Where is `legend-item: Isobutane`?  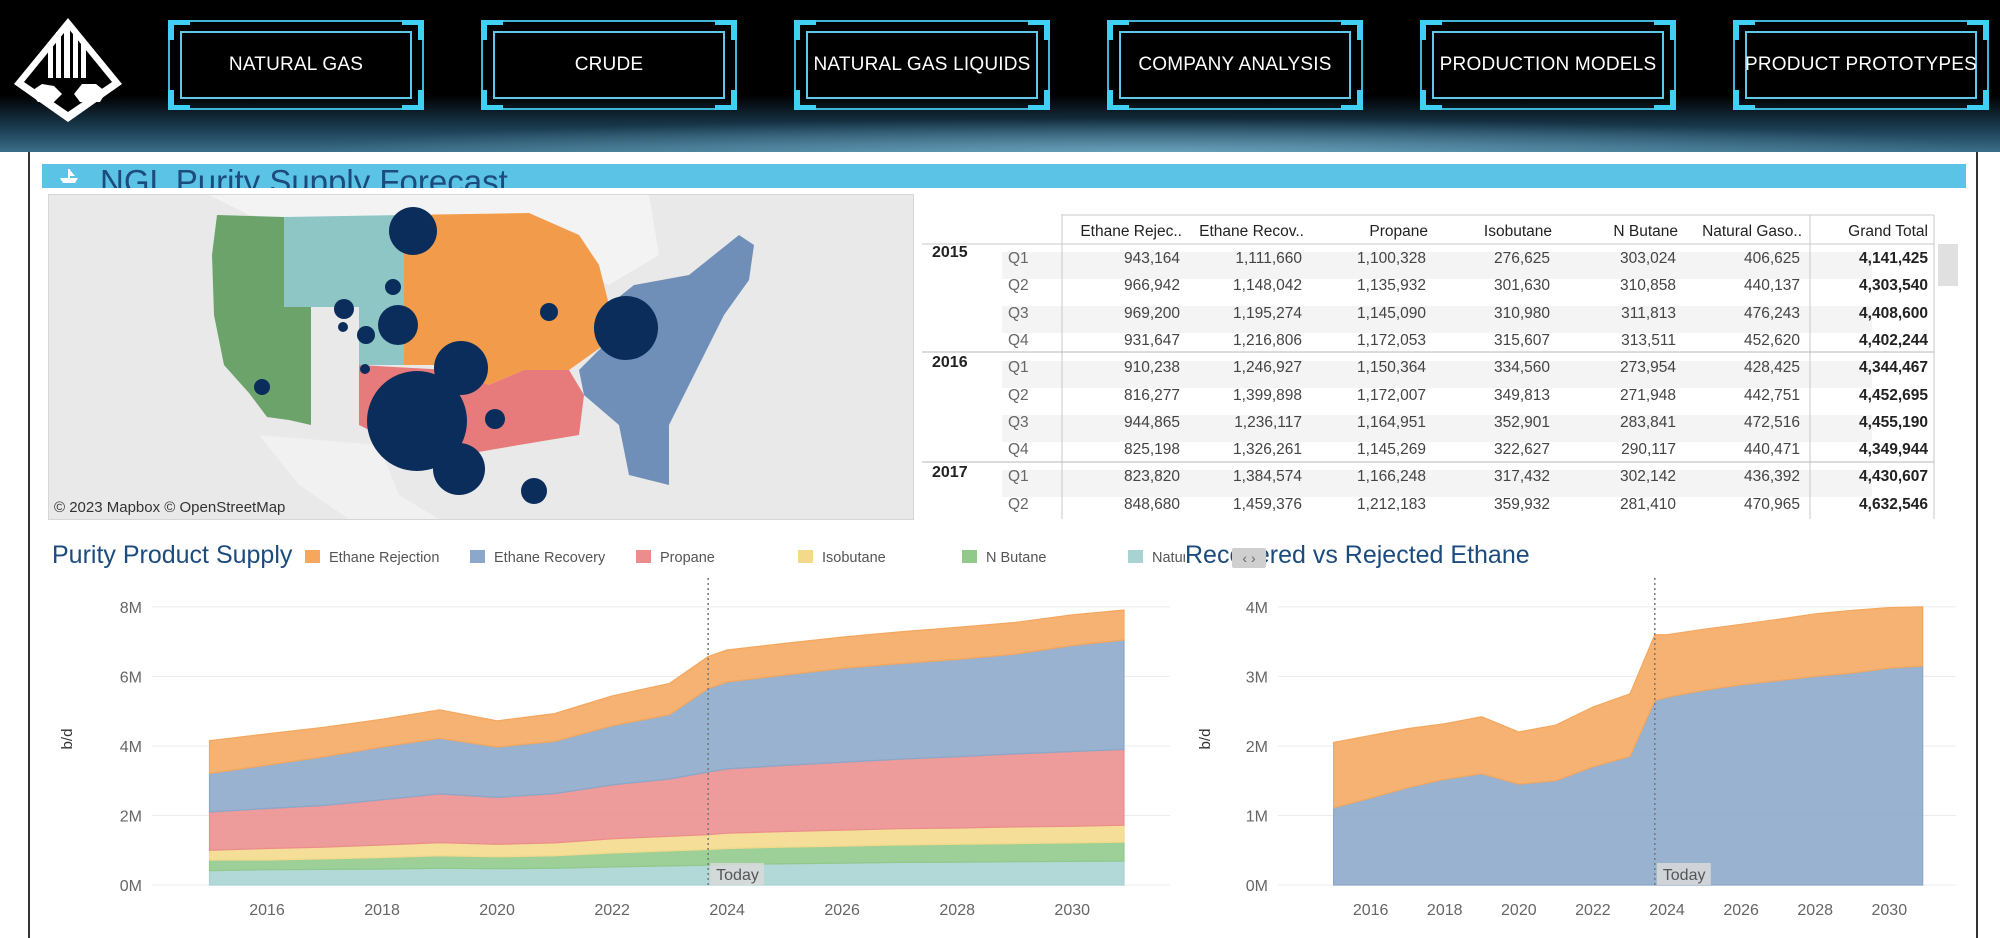 legend-item: Isobutane is located at coordinates (842, 560).